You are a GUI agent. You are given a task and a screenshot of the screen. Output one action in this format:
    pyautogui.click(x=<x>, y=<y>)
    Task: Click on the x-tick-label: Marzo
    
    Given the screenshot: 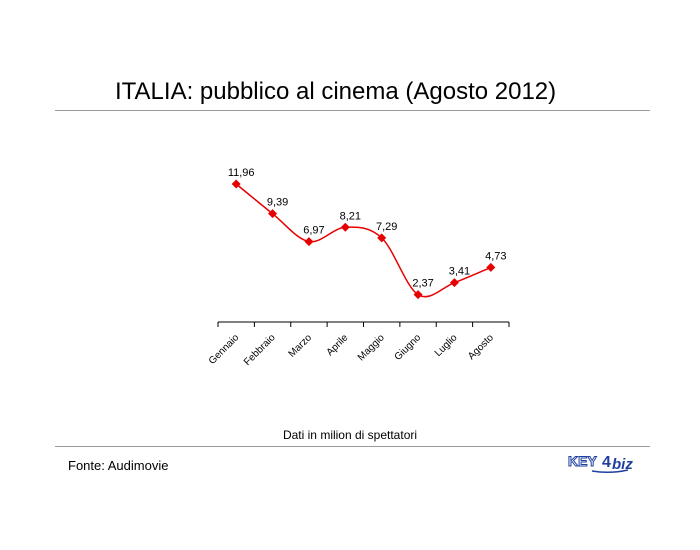 What is the action you would take?
    pyautogui.click(x=301, y=346)
    